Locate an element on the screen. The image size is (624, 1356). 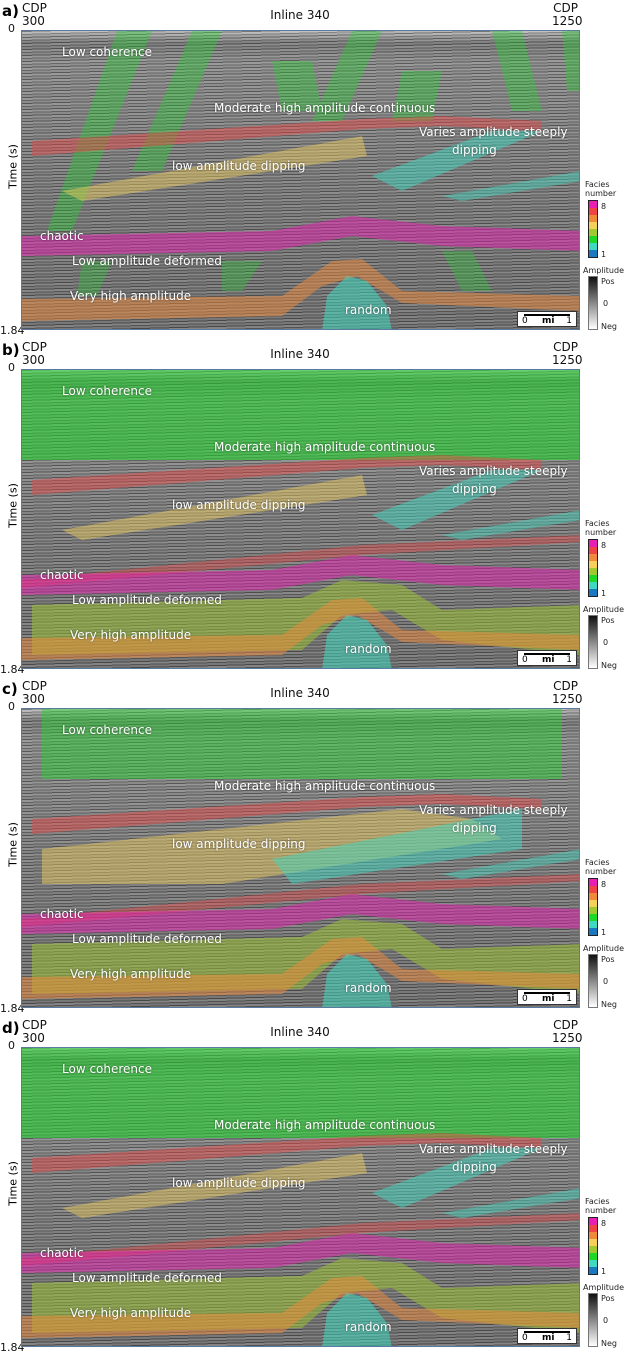
y-top-tick: 0 is located at coordinates (11, 367).